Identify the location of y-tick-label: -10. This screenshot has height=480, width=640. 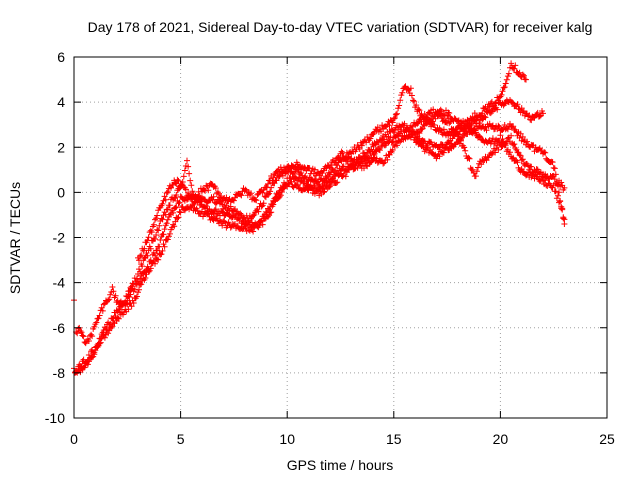
(55, 418).